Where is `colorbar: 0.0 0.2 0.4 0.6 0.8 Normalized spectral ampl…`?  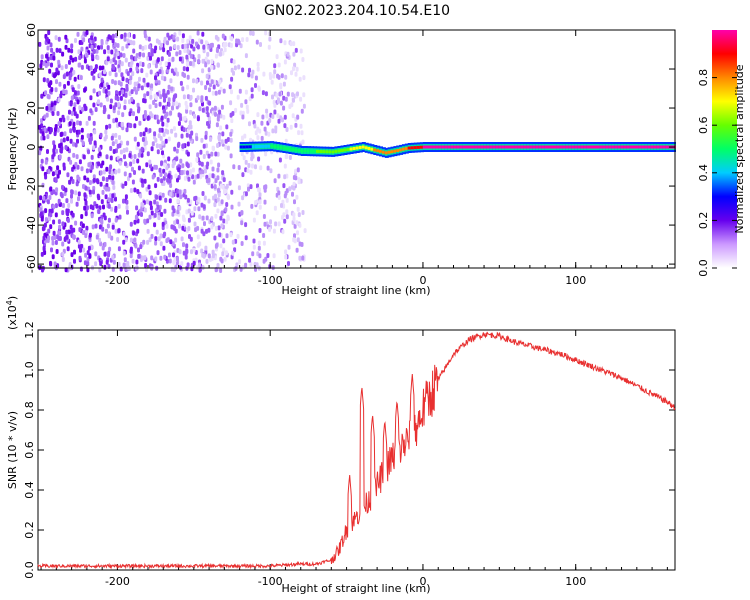
colorbar: 0.0 0.2 0.4 0.6 0.8 Normalized spectral ampl… is located at coordinates (721, 153).